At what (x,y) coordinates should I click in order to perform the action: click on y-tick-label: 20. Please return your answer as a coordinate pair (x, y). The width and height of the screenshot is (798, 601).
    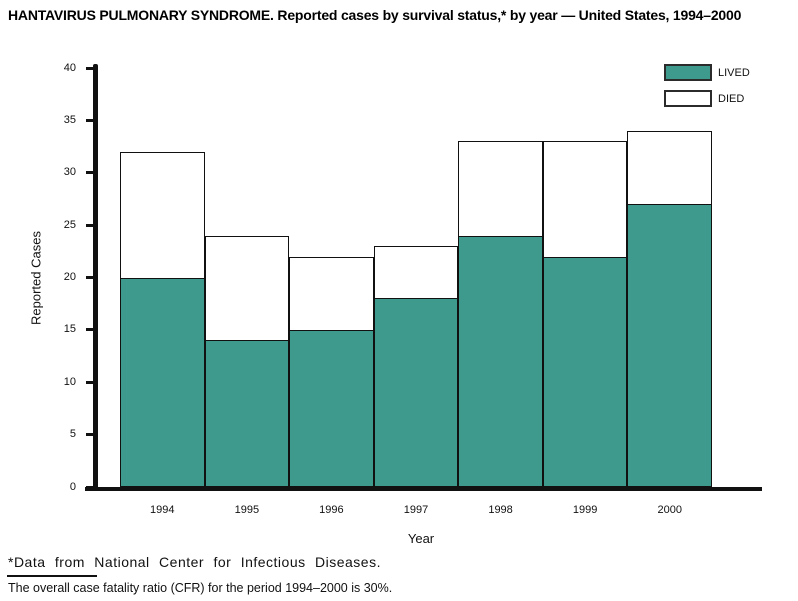
    Looking at the image, I should click on (69, 277).